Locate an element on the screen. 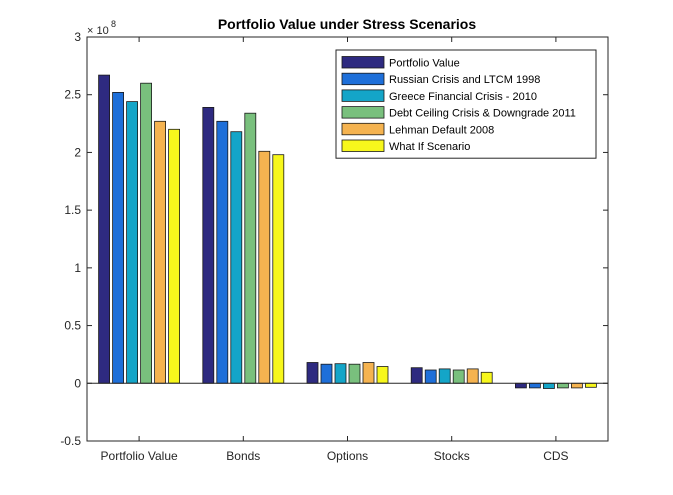 This screenshot has width=673, height=495. x-tick-label: CDS is located at coordinates (555, 456).